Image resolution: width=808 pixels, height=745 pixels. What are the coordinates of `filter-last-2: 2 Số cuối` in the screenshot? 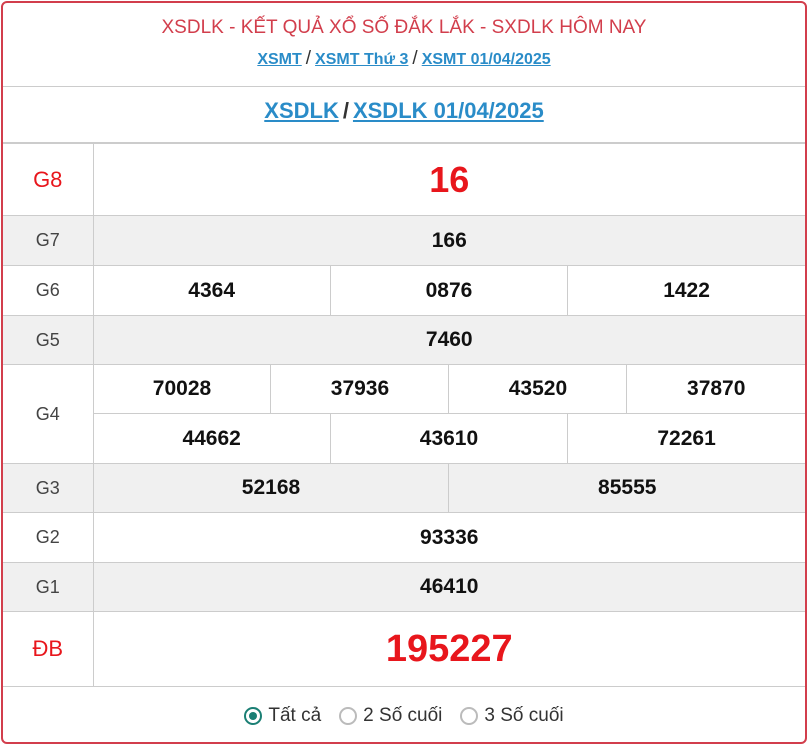 It's located at (390, 716).